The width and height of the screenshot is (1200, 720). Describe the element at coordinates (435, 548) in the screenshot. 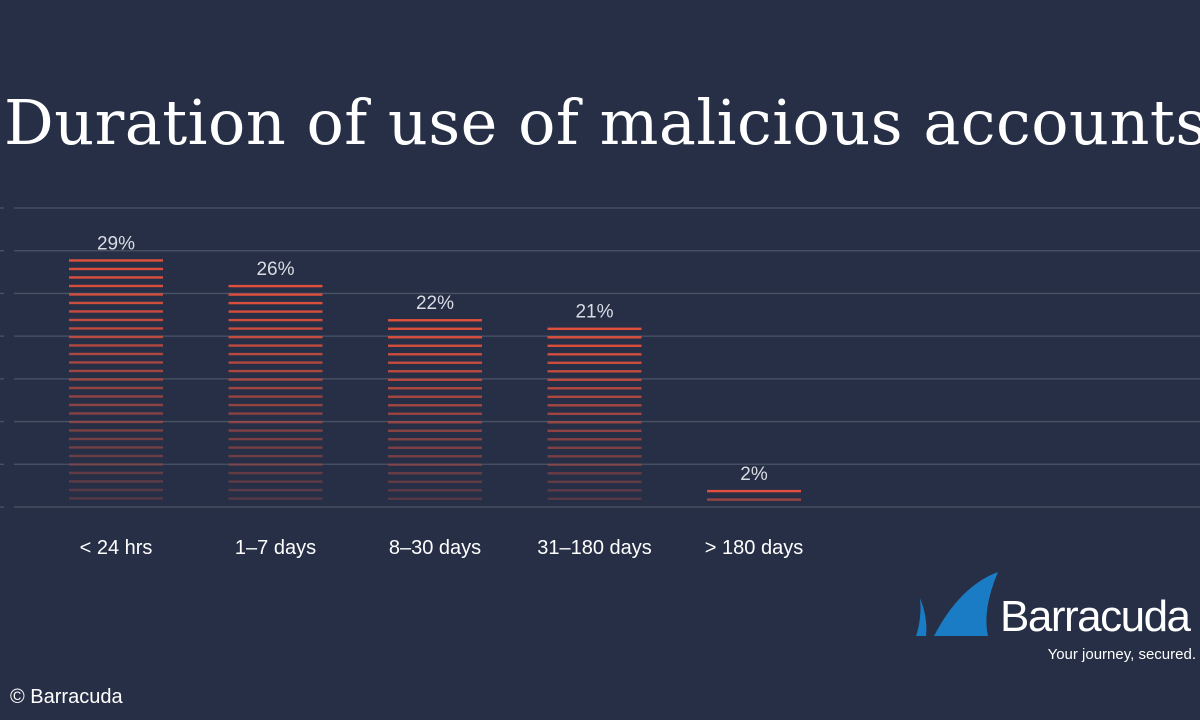

I see `x-tick-label: 8–30 days` at that location.